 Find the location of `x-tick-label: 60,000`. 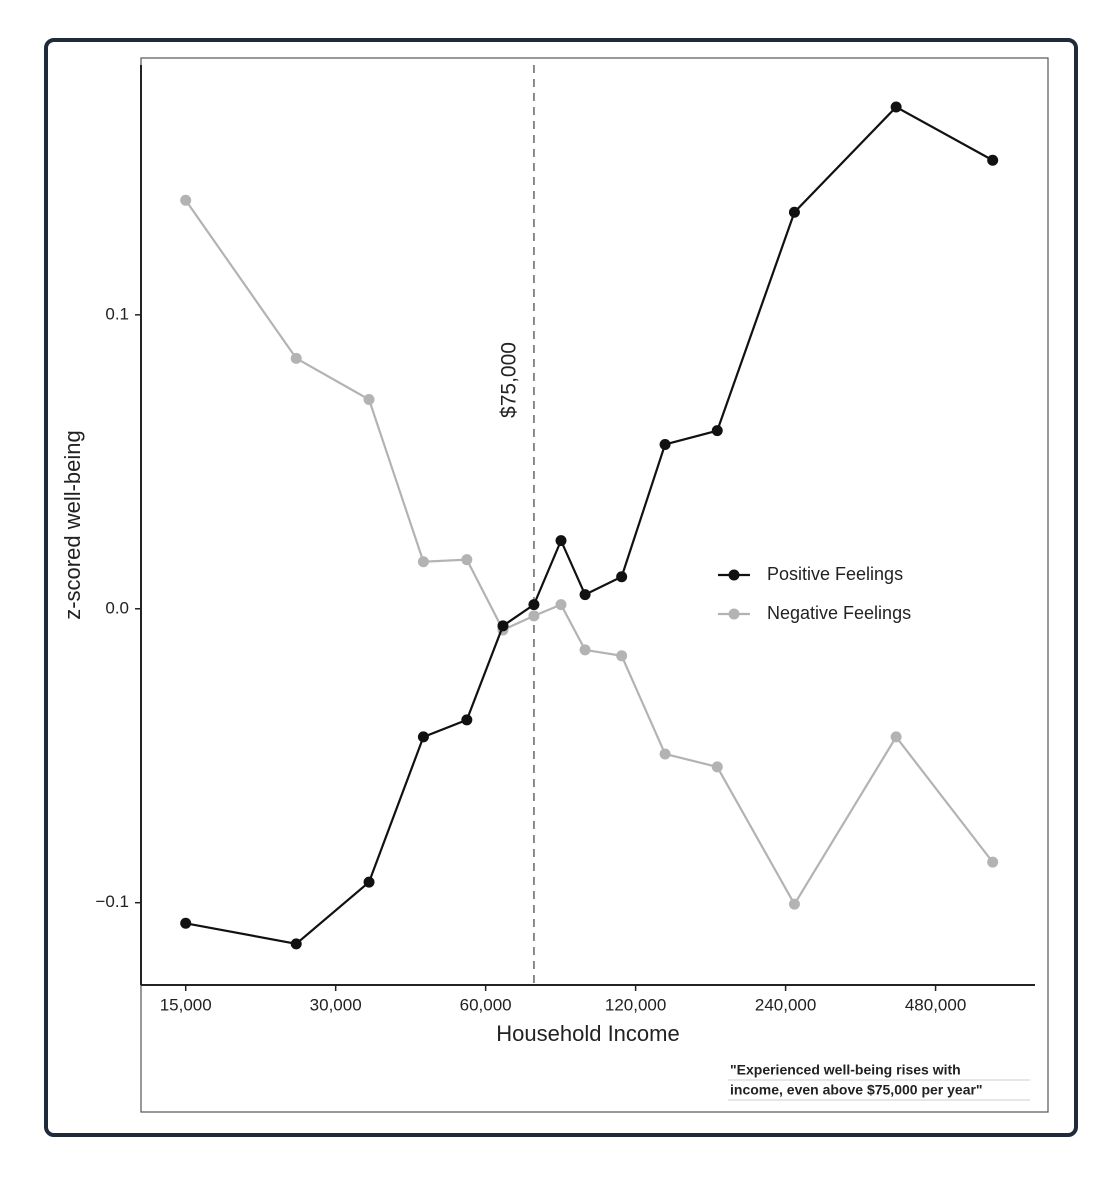

x-tick-label: 60,000 is located at coordinates (486, 1004).